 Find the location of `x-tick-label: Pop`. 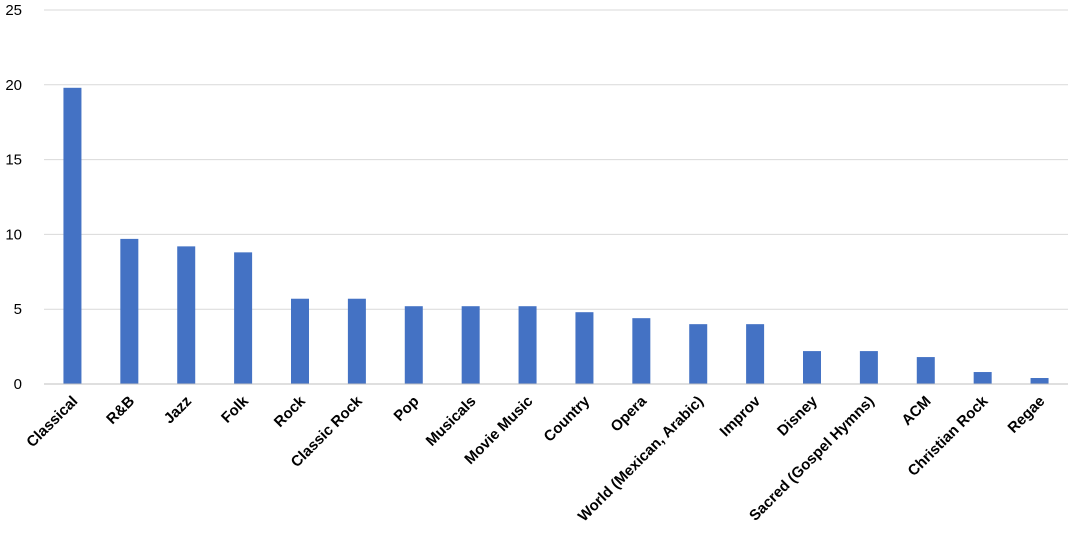

x-tick-label: Pop is located at coordinates (407, 409).